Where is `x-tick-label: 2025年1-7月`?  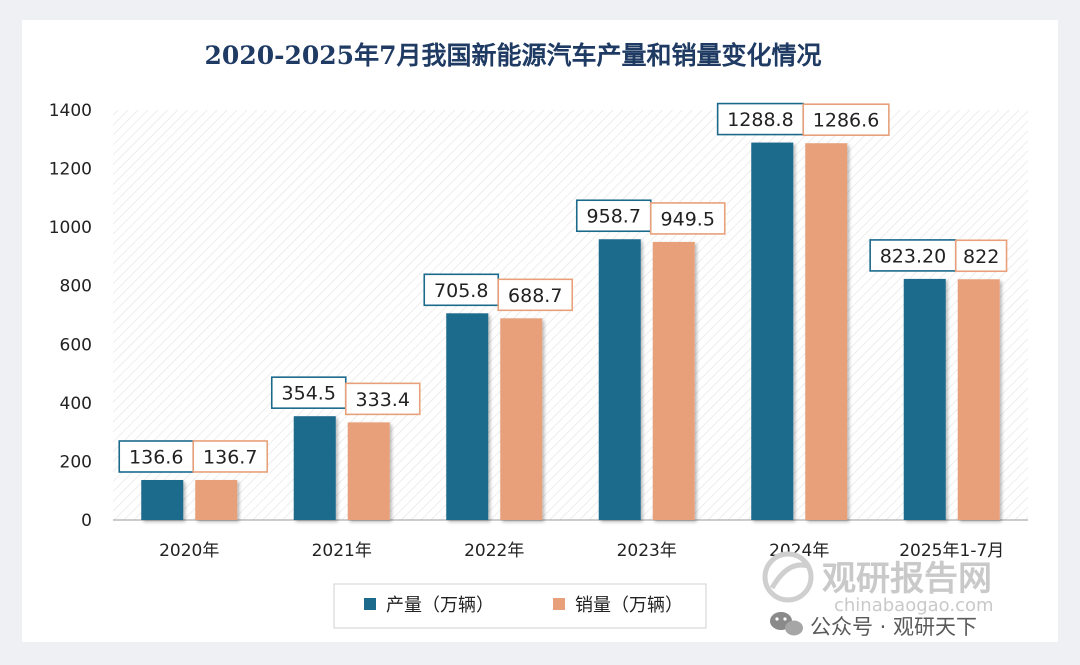
x-tick-label: 2025年1-7月 is located at coordinates (951, 551).